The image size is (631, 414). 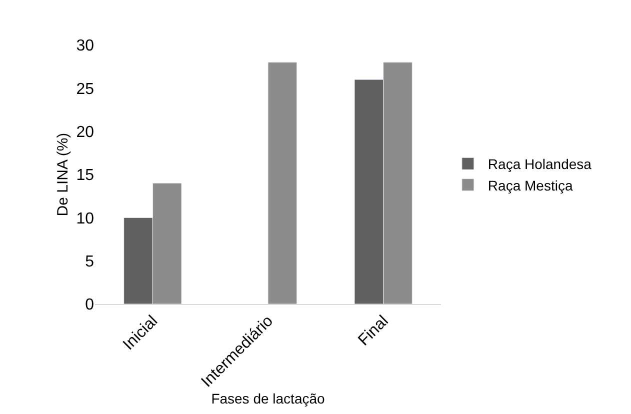 What do you see at coordinates (85, 132) in the screenshot?
I see `y-tick-label: 20` at bounding box center [85, 132].